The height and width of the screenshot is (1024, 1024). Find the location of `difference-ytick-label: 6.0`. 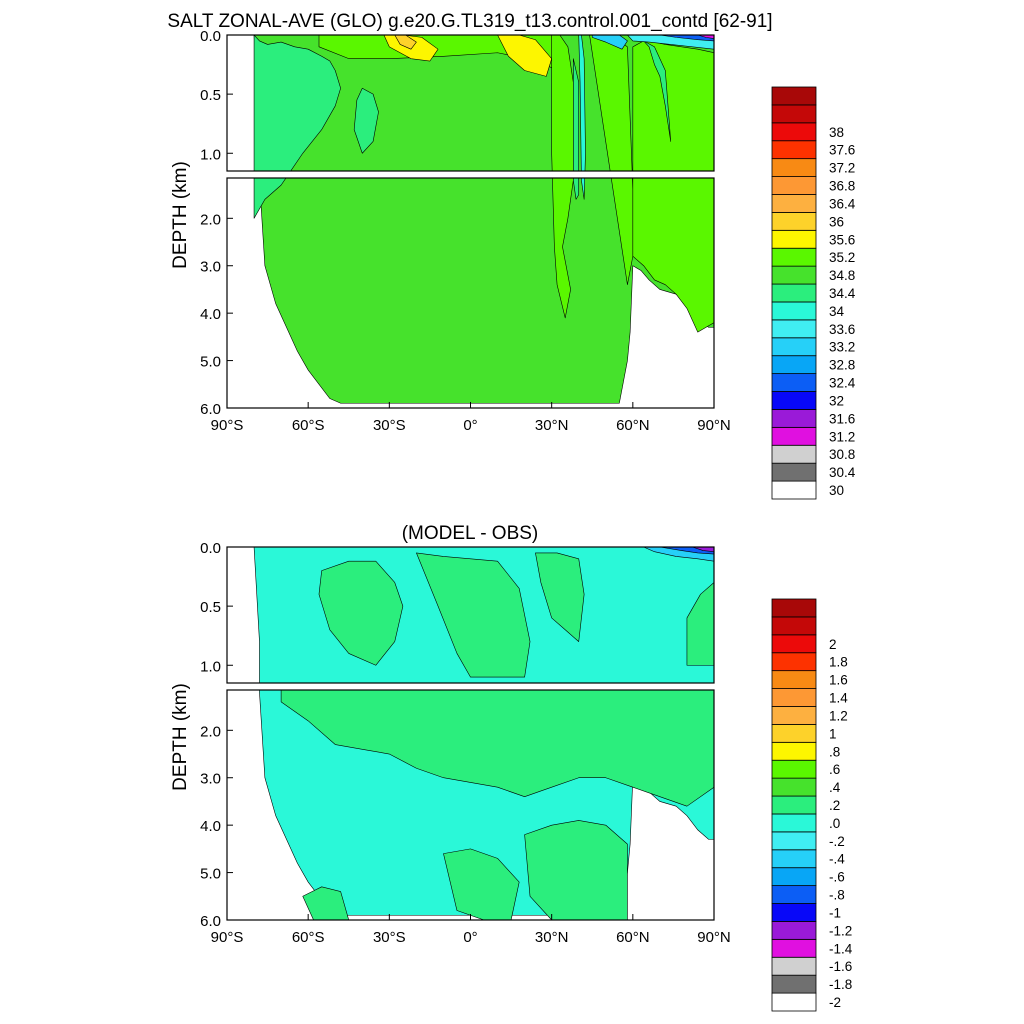

difference-ytick-label: 6.0 is located at coordinates (210, 921).